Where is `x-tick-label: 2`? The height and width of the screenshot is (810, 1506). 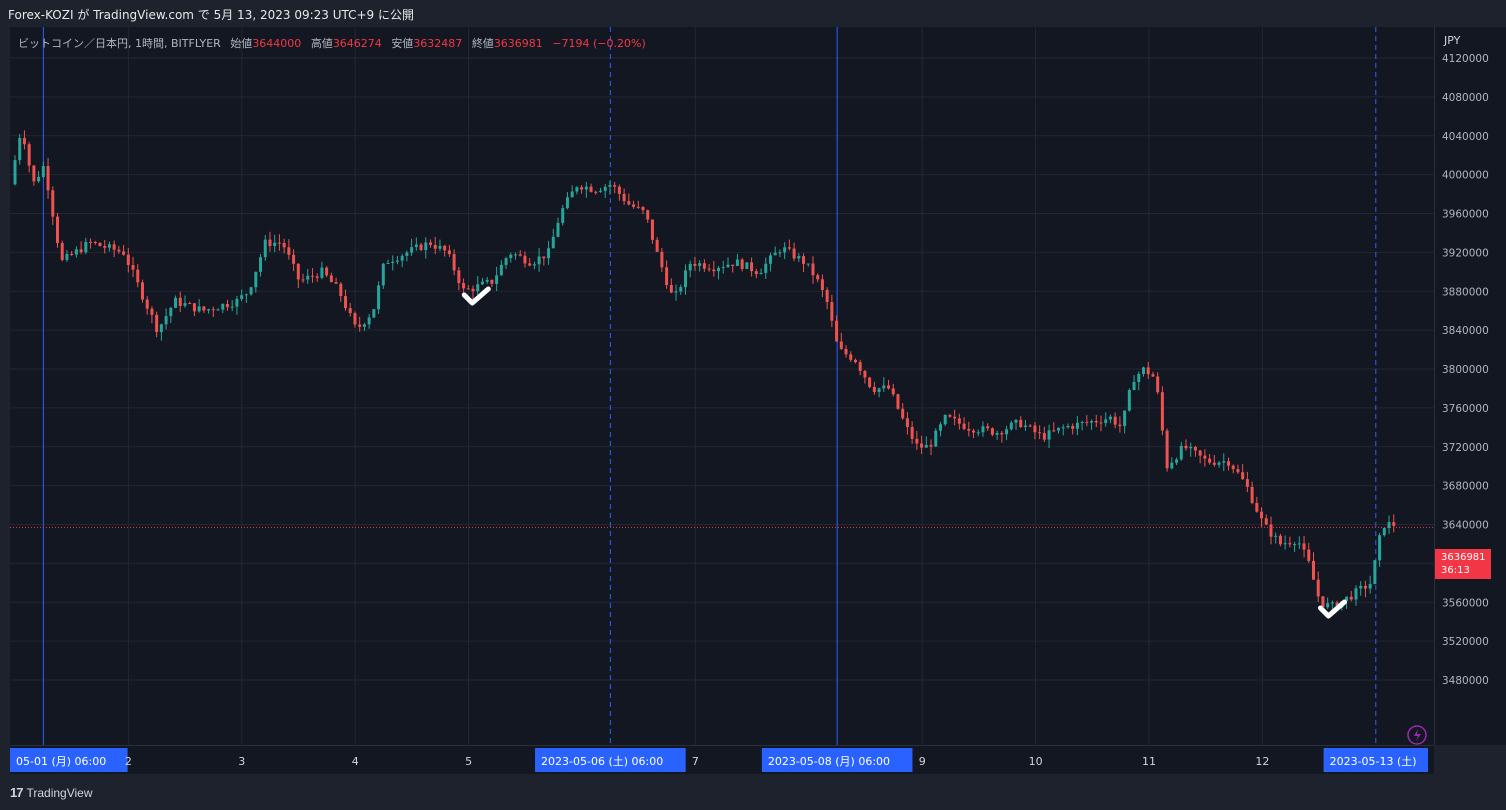
x-tick-label: 2 is located at coordinates (128, 761).